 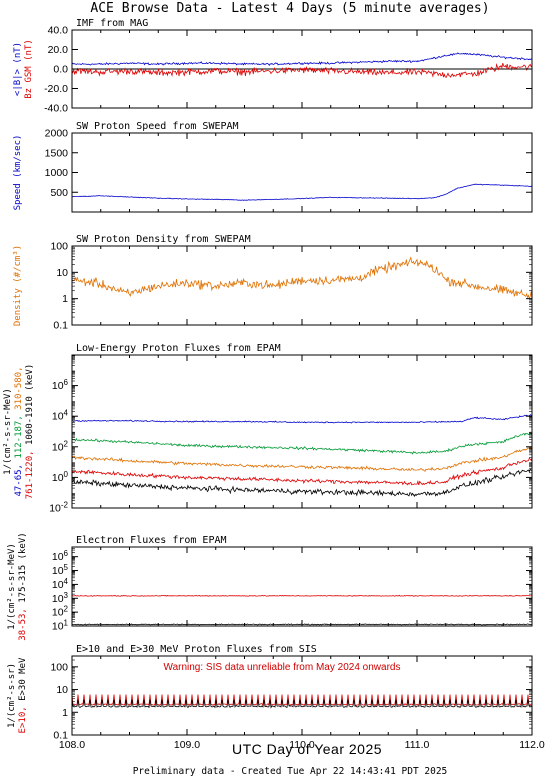 I want to click on y-axis-label: 761-1220, 1060-1910 (keV), so click(x=30, y=431).